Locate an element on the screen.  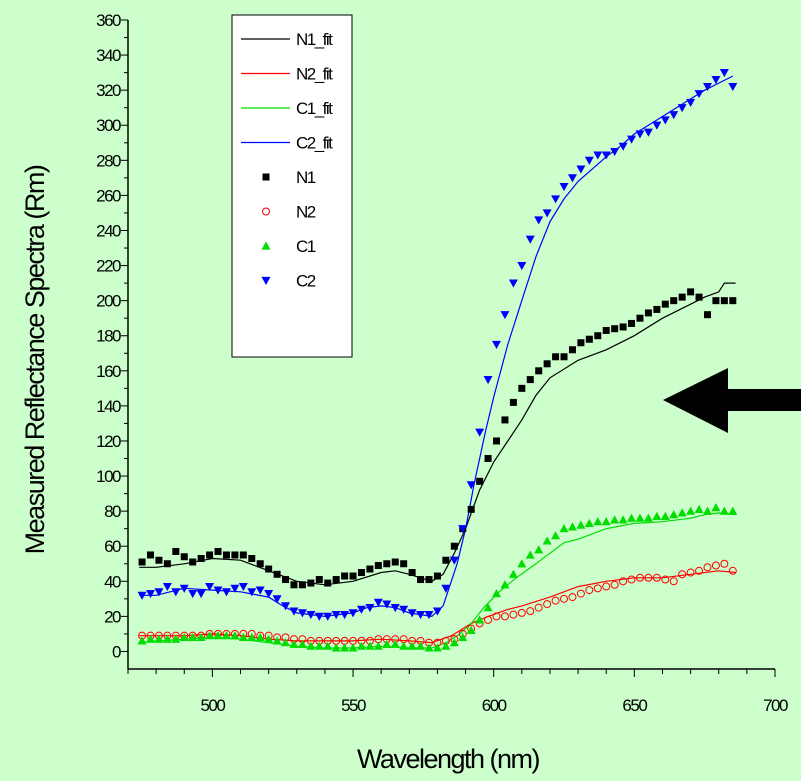
legend: N1_fit N2_fit C1_fit C2_fit N1 N2 C1 C2 is located at coordinates (292, 186).